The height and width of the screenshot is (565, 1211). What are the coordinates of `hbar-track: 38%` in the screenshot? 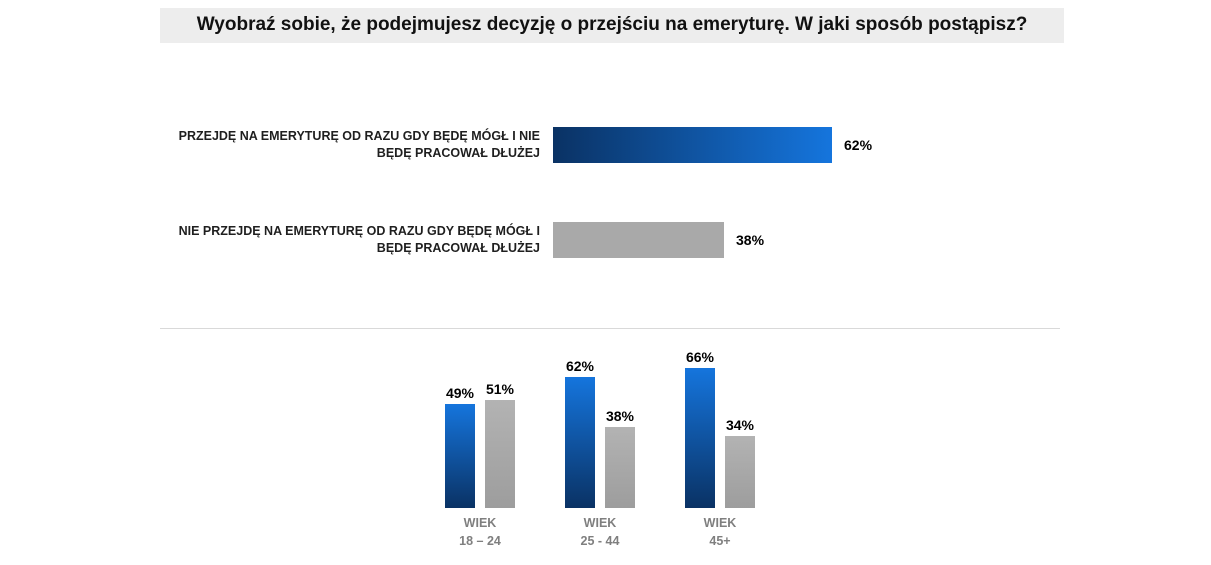 It's located at (746, 239).